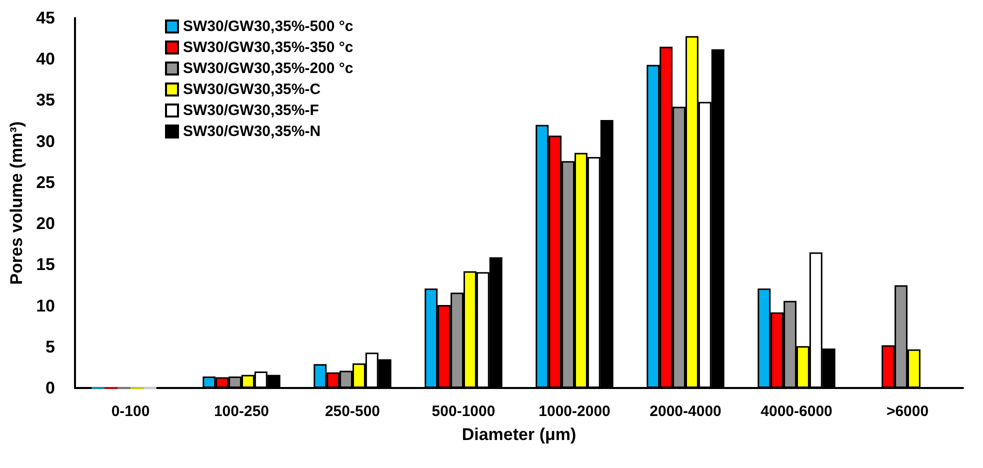 The height and width of the screenshot is (468, 983). What do you see at coordinates (45, 306) in the screenshot?
I see `y-tick-label: 10` at bounding box center [45, 306].